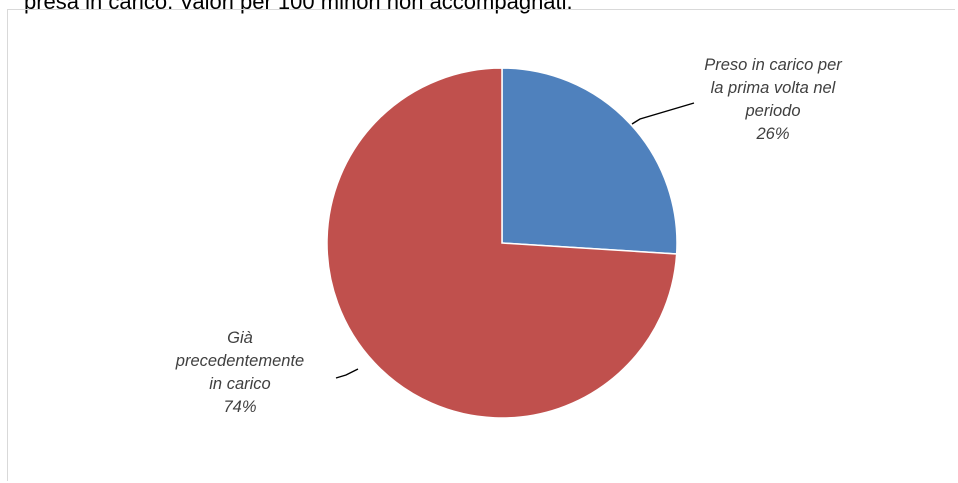 The image size is (958, 483). What do you see at coordinates (772, 134) in the screenshot?
I see `slice-value-label: 26%` at bounding box center [772, 134].